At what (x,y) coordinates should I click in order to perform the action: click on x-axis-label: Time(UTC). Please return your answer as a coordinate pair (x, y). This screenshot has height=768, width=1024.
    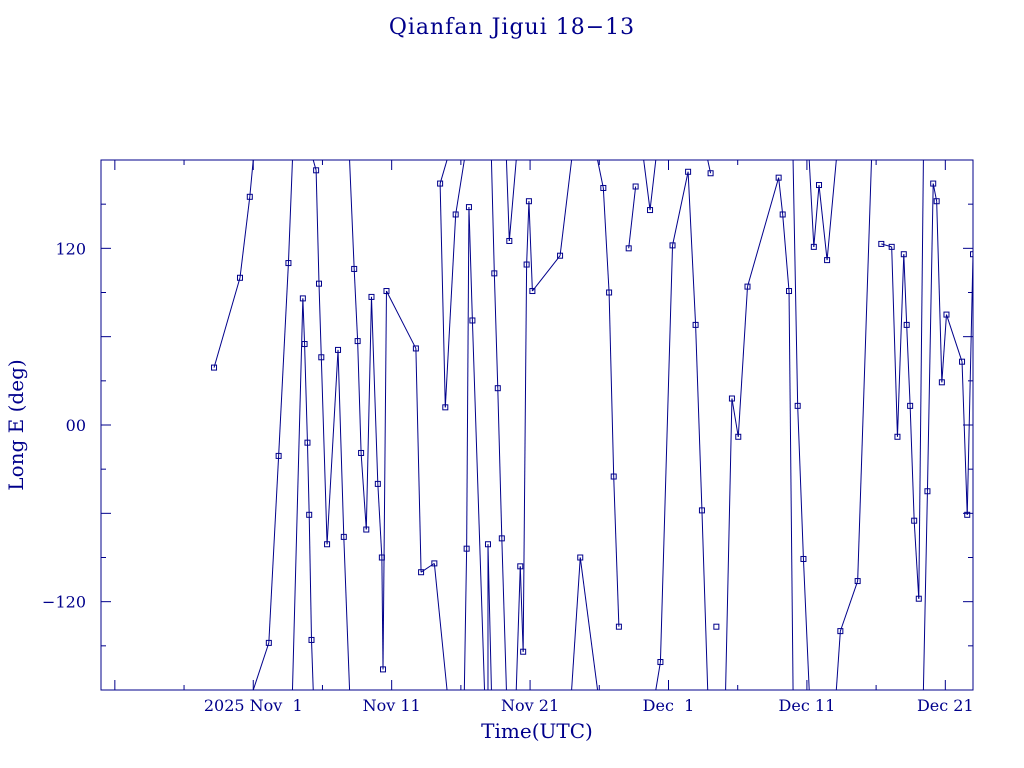
    Looking at the image, I should click on (537, 731).